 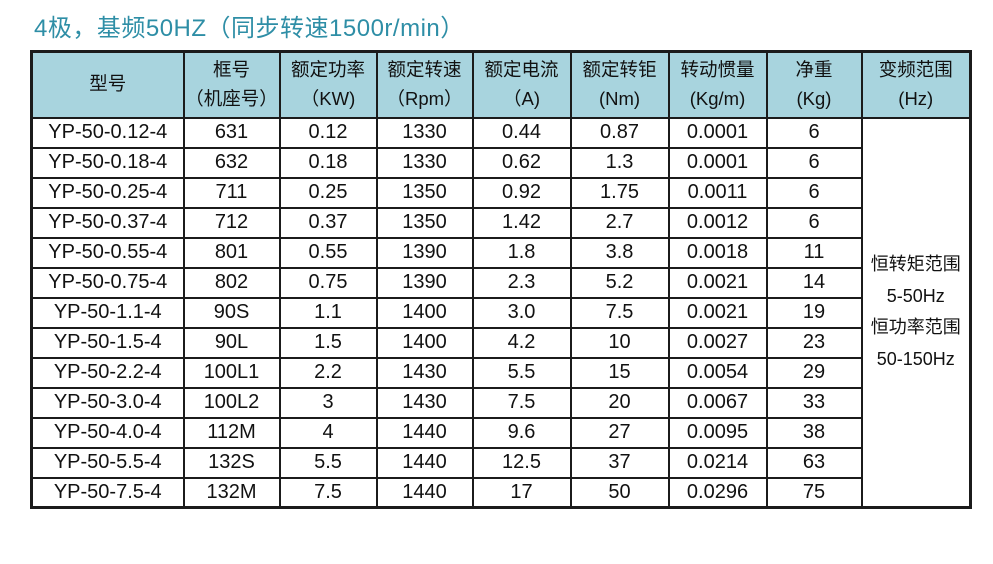 What do you see at coordinates (231, 492) in the screenshot?
I see `table-cell: 132M` at bounding box center [231, 492].